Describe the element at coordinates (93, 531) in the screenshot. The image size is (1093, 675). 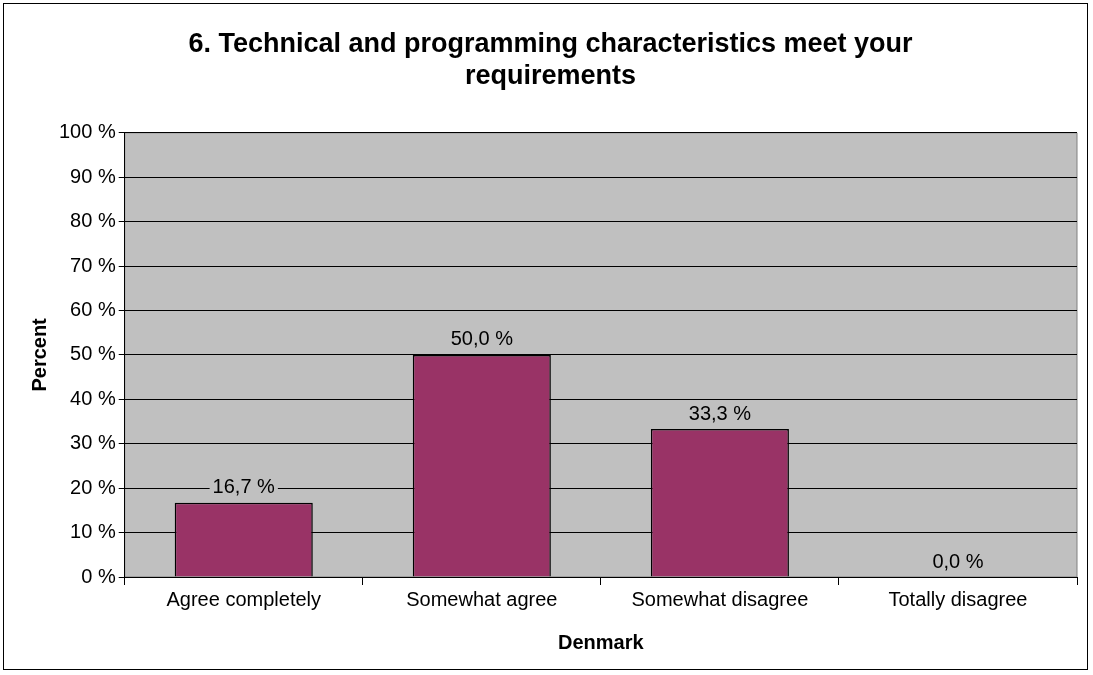
I see `y-tick-label: 10 %` at that location.